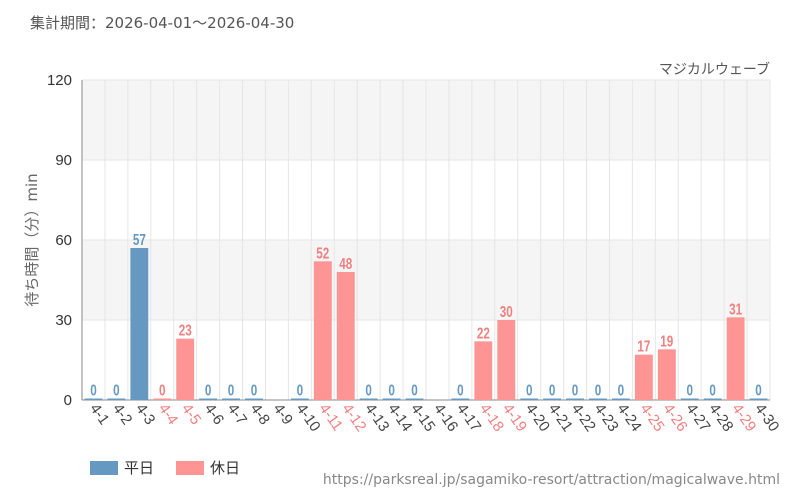  I want to click on x-tick-label: 4-9, so click(283, 415).